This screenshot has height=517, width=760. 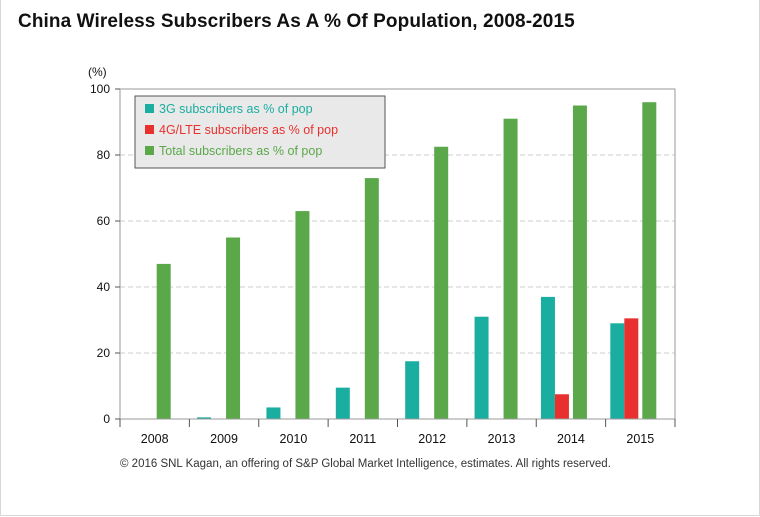 I want to click on bar-3g-2014, so click(x=547, y=357).